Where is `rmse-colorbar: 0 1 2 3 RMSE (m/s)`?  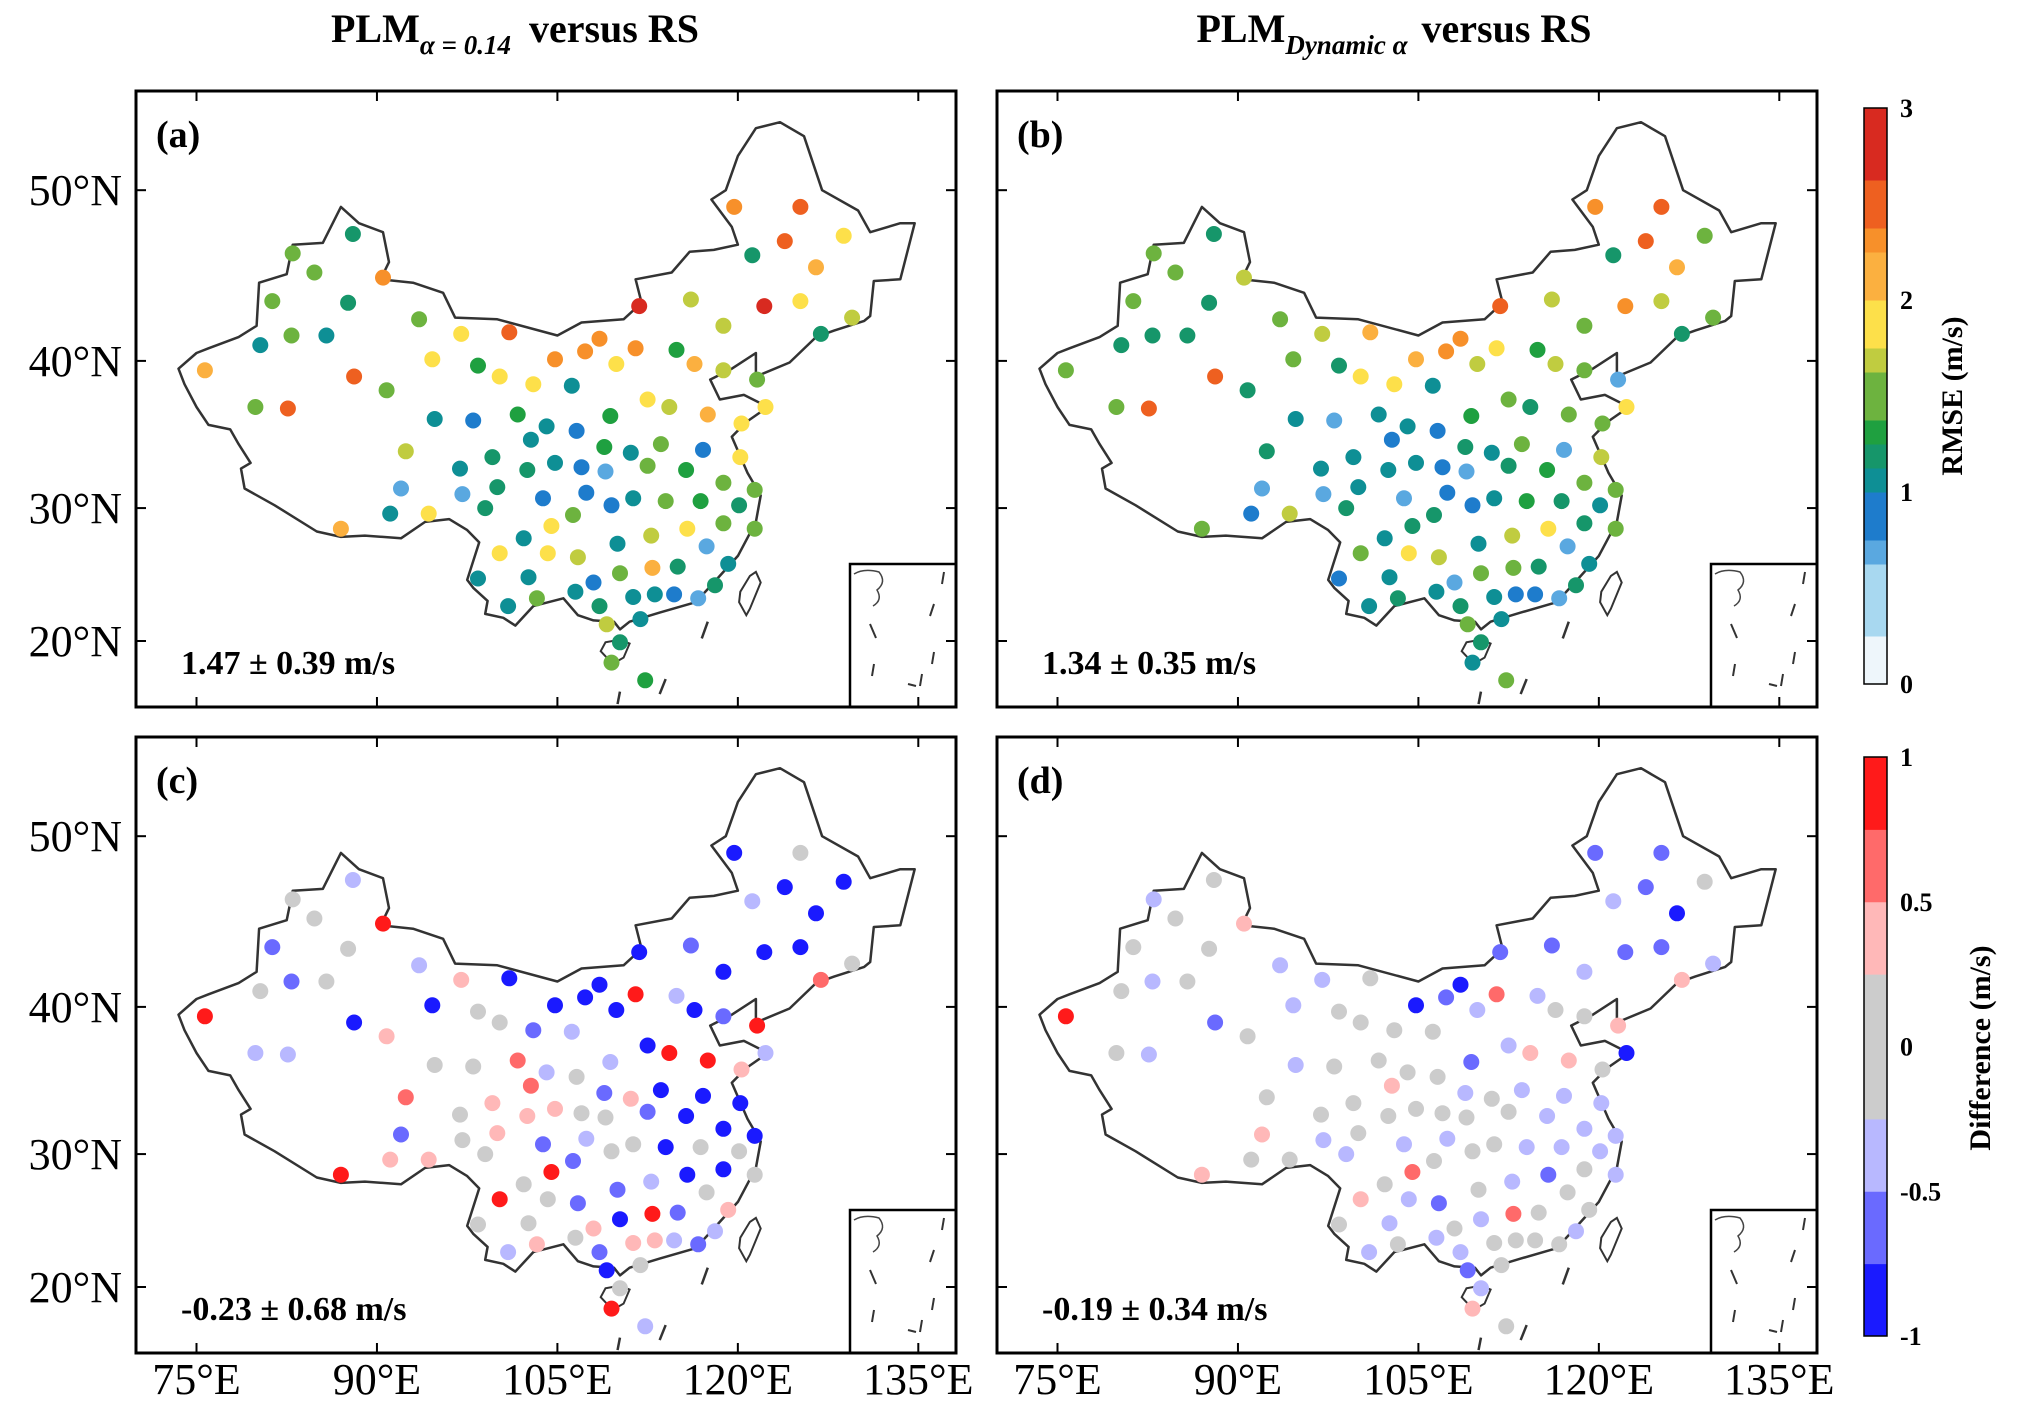
rmse-colorbar: 0 1 2 3 RMSE (m/s) is located at coordinates (1916, 396).